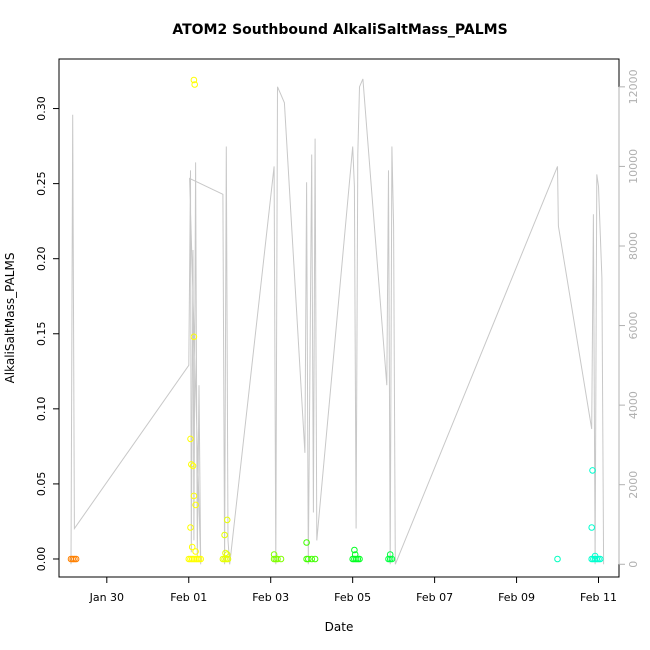 The width and height of the screenshot is (650, 650). Describe the element at coordinates (270, 597) in the screenshot. I see `x-tick-label: Feb 03` at that location.